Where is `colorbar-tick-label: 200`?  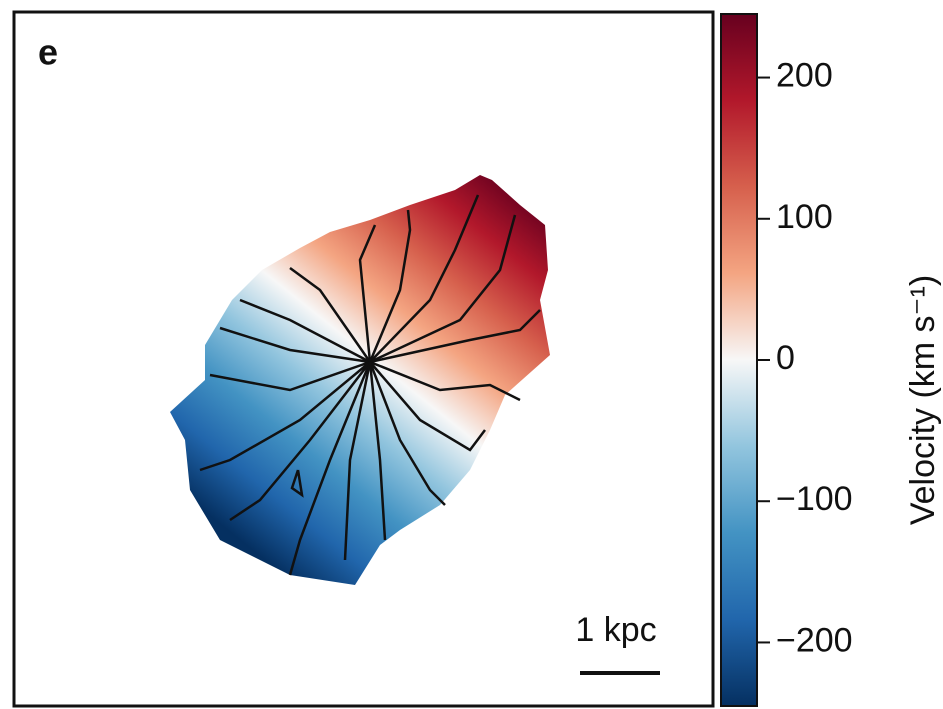
colorbar-tick-label: 200 is located at coordinates (804, 76).